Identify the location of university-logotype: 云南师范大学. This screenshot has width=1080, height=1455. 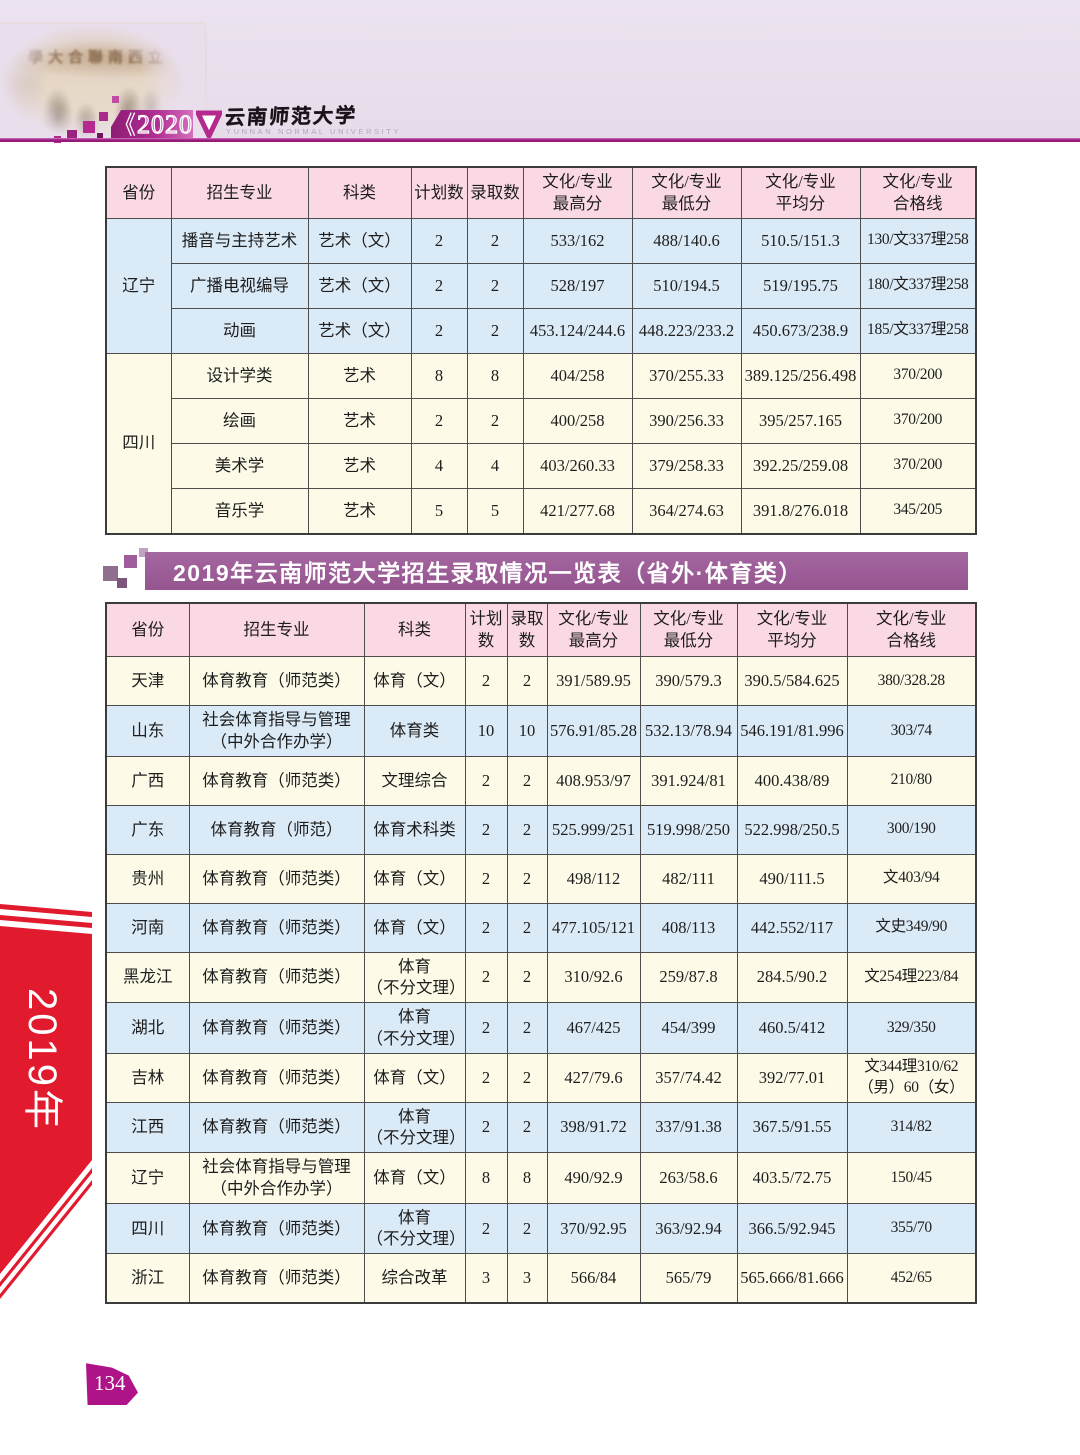
(290, 117).